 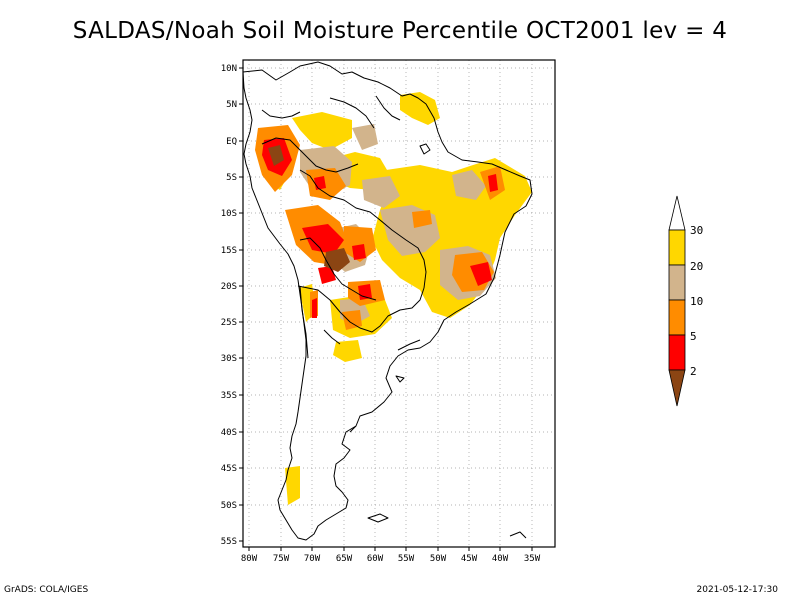 What do you see at coordinates (229, 251) in the screenshot?
I see `lat-label: 15S` at bounding box center [229, 251].